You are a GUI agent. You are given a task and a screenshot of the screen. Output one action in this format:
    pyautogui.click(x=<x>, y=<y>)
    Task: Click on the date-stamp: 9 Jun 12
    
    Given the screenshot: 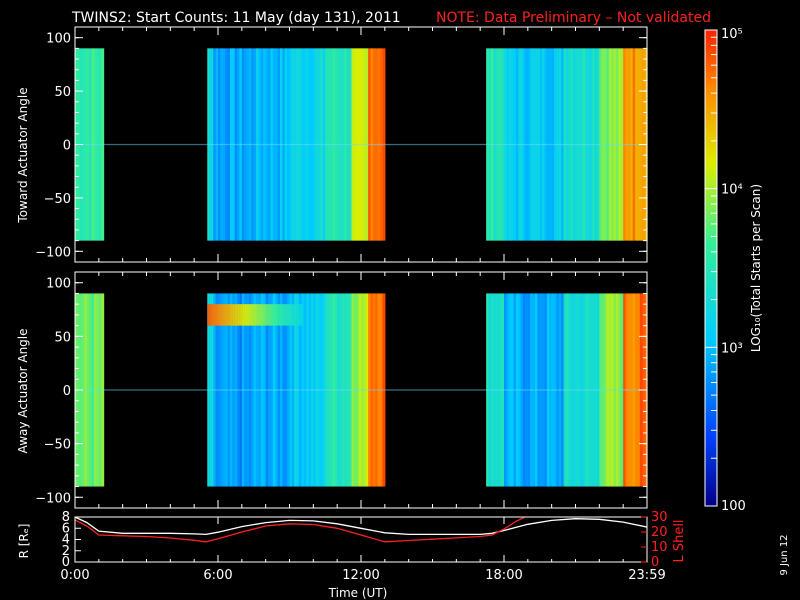 What is the action you would take?
    pyautogui.click(x=784, y=554)
    